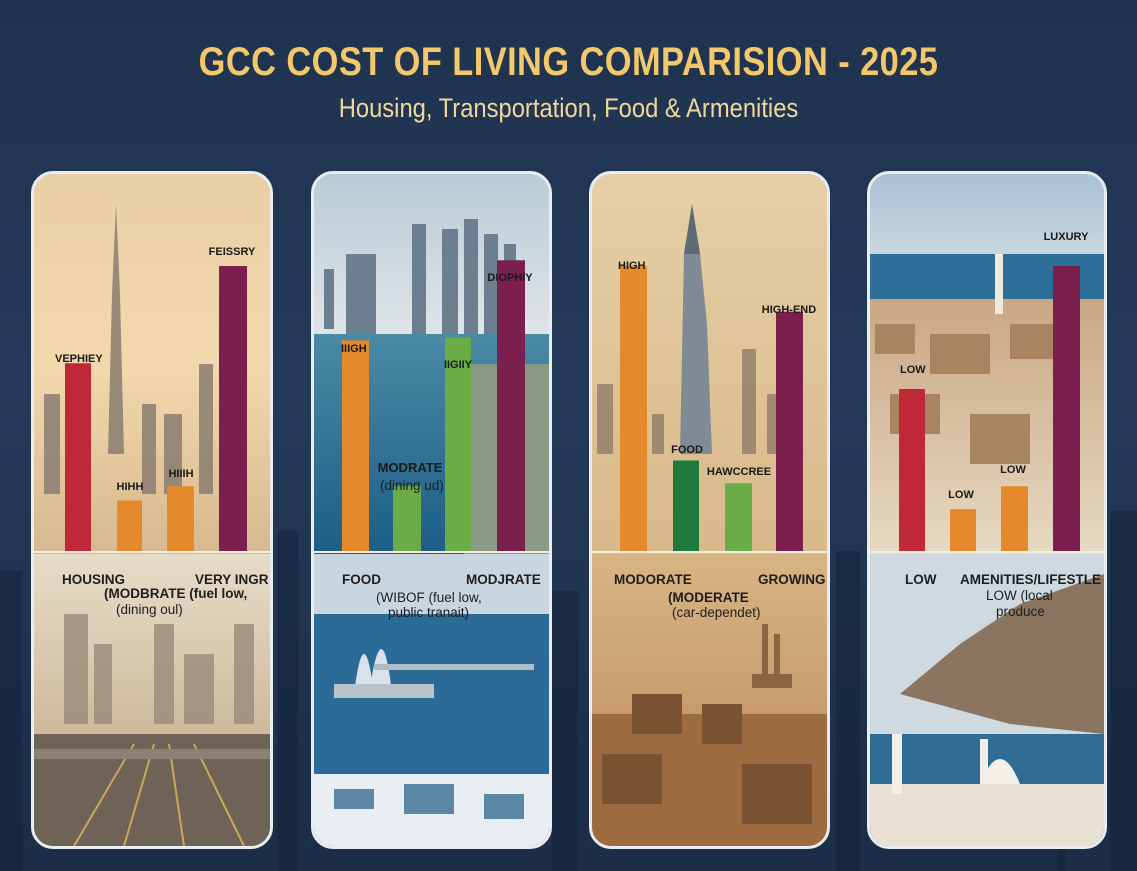 This screenshot has width=1137, height=871. What do you see at coordinates (961, 495) in the screenshot?
I see `chart-4-bar-2-label: LOW` at bounding box center [961, 495].